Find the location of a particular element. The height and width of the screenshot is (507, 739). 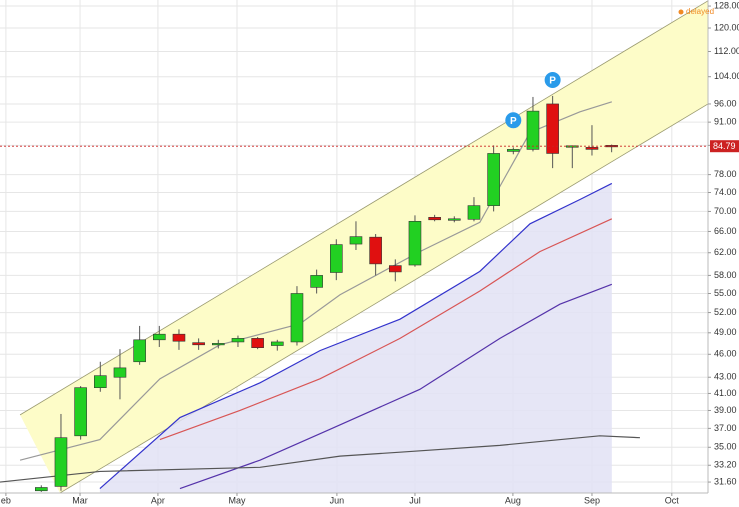

y-tick-label: 104.00 is located at coordinates (726, 76).